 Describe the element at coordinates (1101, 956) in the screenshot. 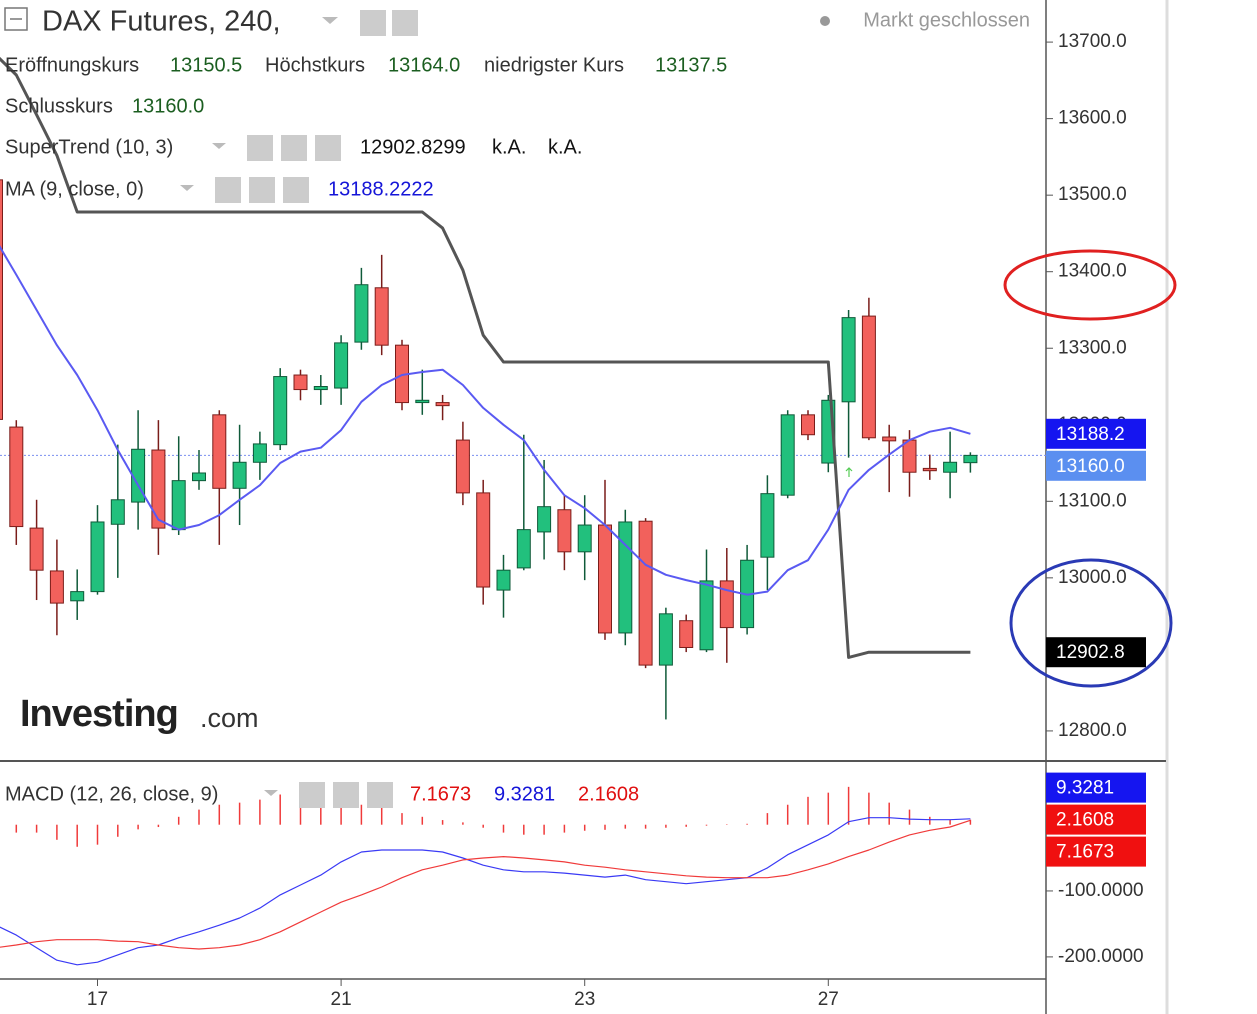

I see `y-tick-label: -200.0000` at that location.